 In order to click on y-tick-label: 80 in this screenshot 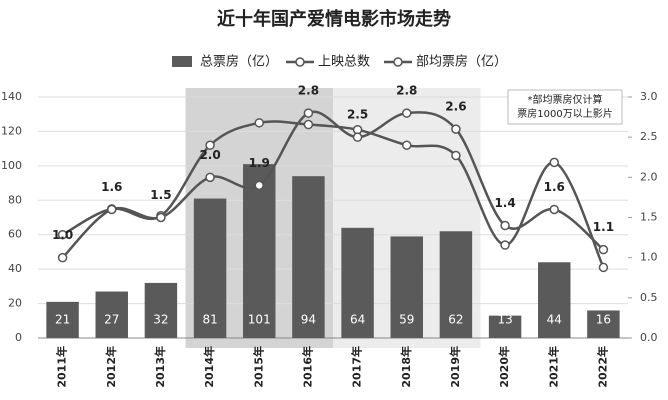, I will do `click(15, 199)`.